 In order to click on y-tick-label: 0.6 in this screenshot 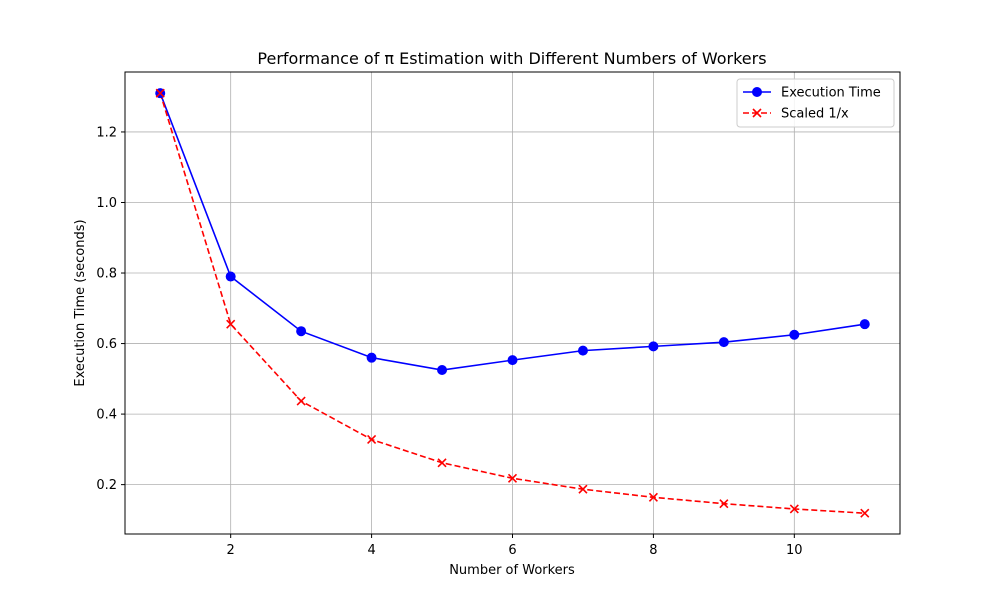, I will do `click(106, 344)`.